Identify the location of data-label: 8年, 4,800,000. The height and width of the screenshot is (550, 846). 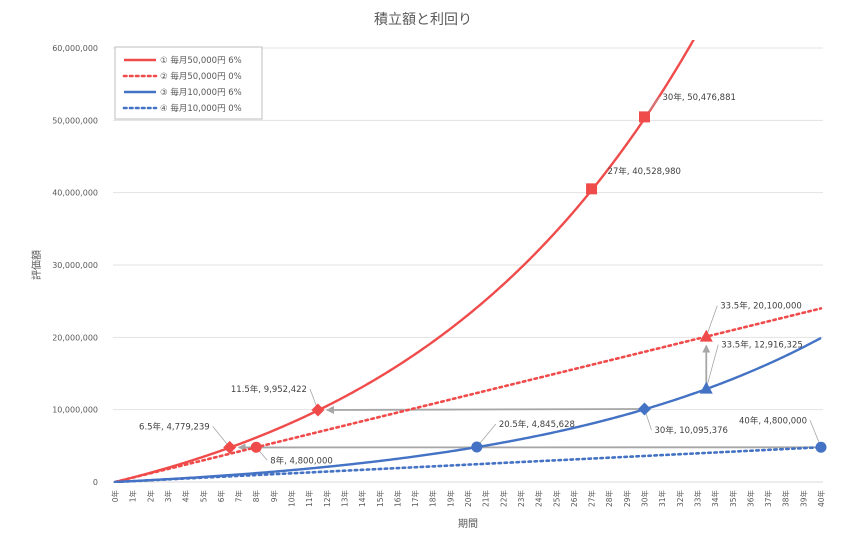
(301, 460).